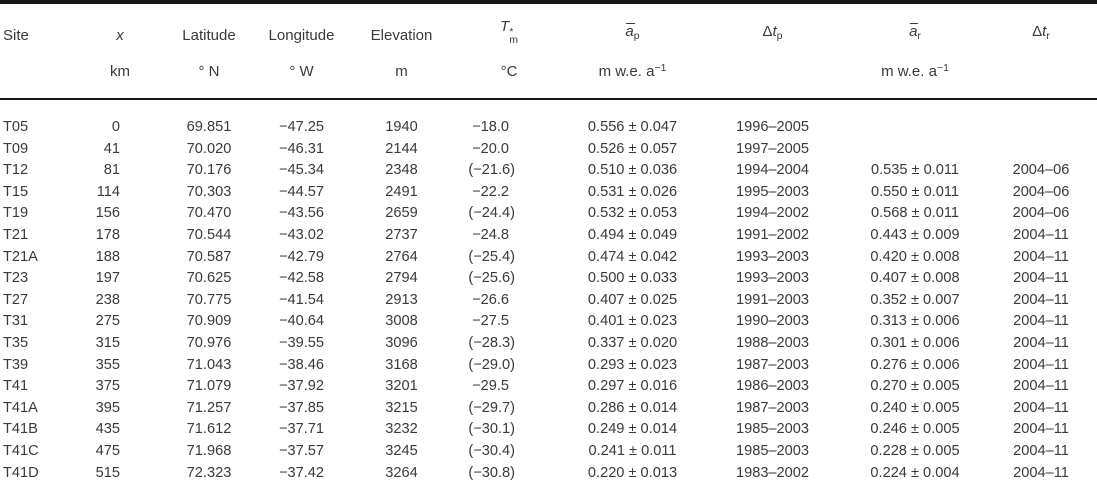 The image size is (1097, 487). I want to click on cell-latitude: 70.625, so click(209, 278).